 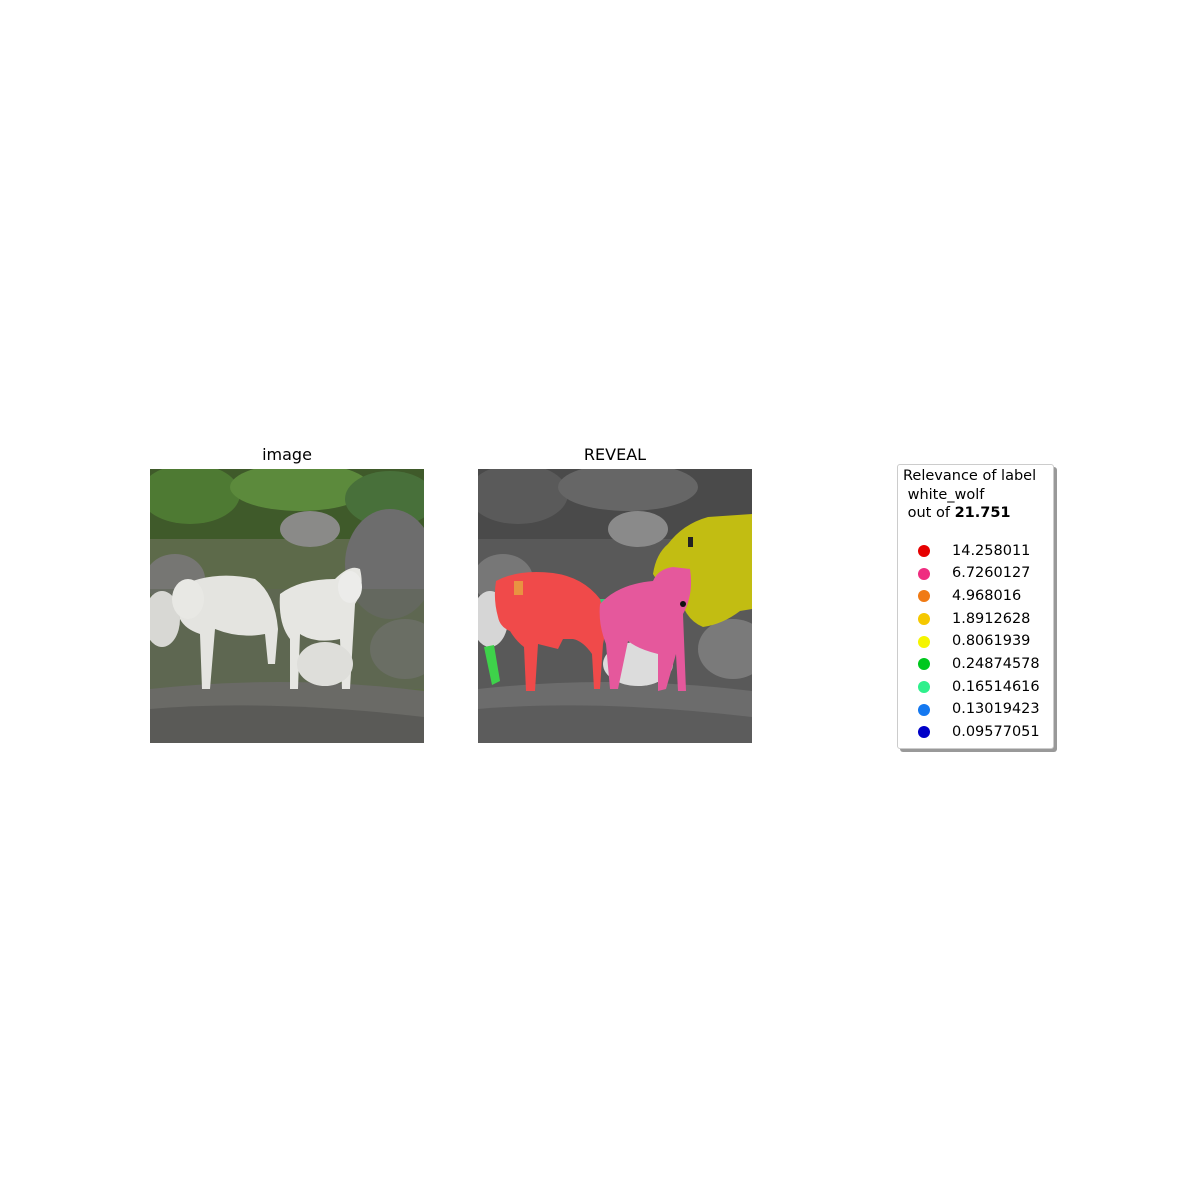 I want to click on original-image, so click(x=287, y=606).